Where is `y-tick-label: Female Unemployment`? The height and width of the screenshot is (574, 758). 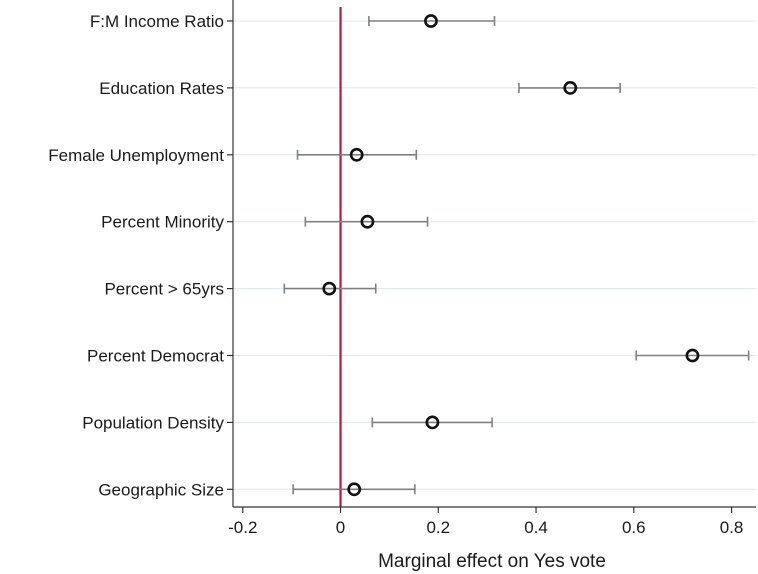 y-tick-label: Female Unemployment is located at coordinates (136, 155).